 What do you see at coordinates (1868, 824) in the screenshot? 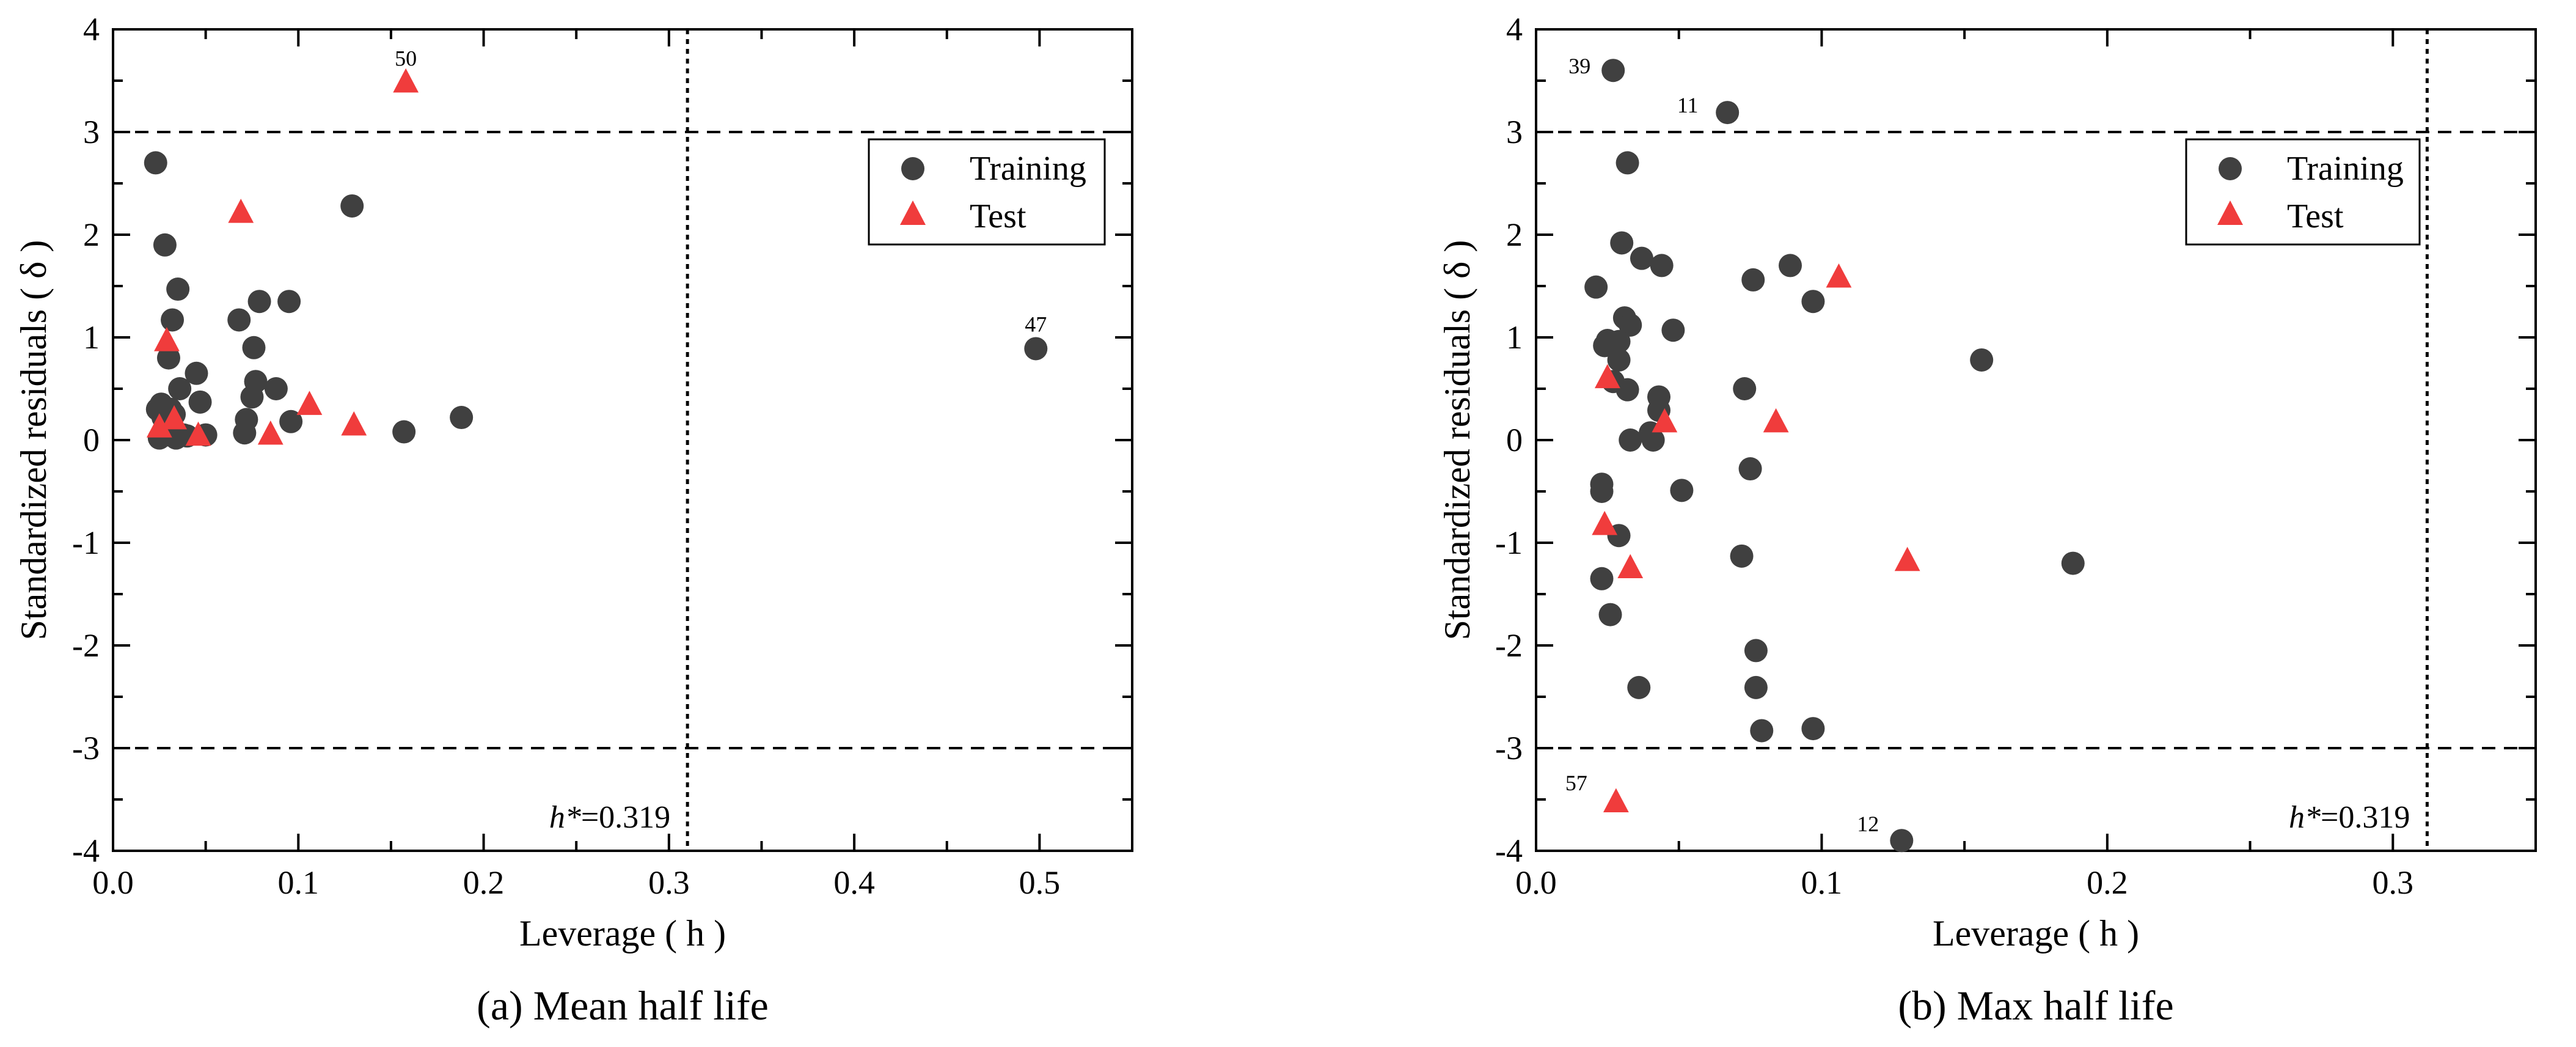
I see `point-annotation: 12` at bounding box center [1868, 824].